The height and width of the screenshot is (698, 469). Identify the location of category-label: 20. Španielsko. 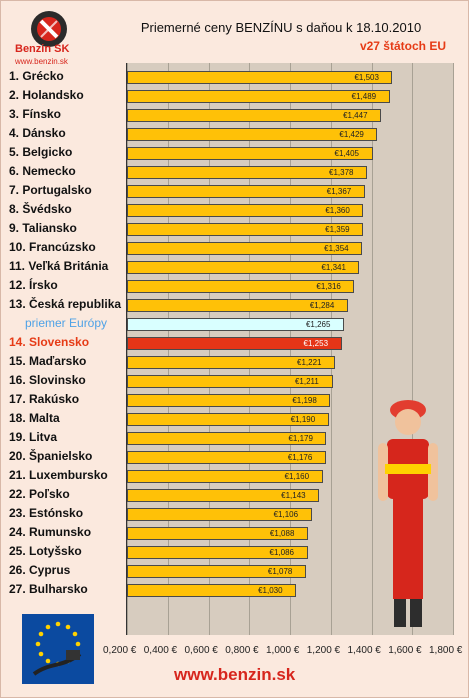
(51, 456).